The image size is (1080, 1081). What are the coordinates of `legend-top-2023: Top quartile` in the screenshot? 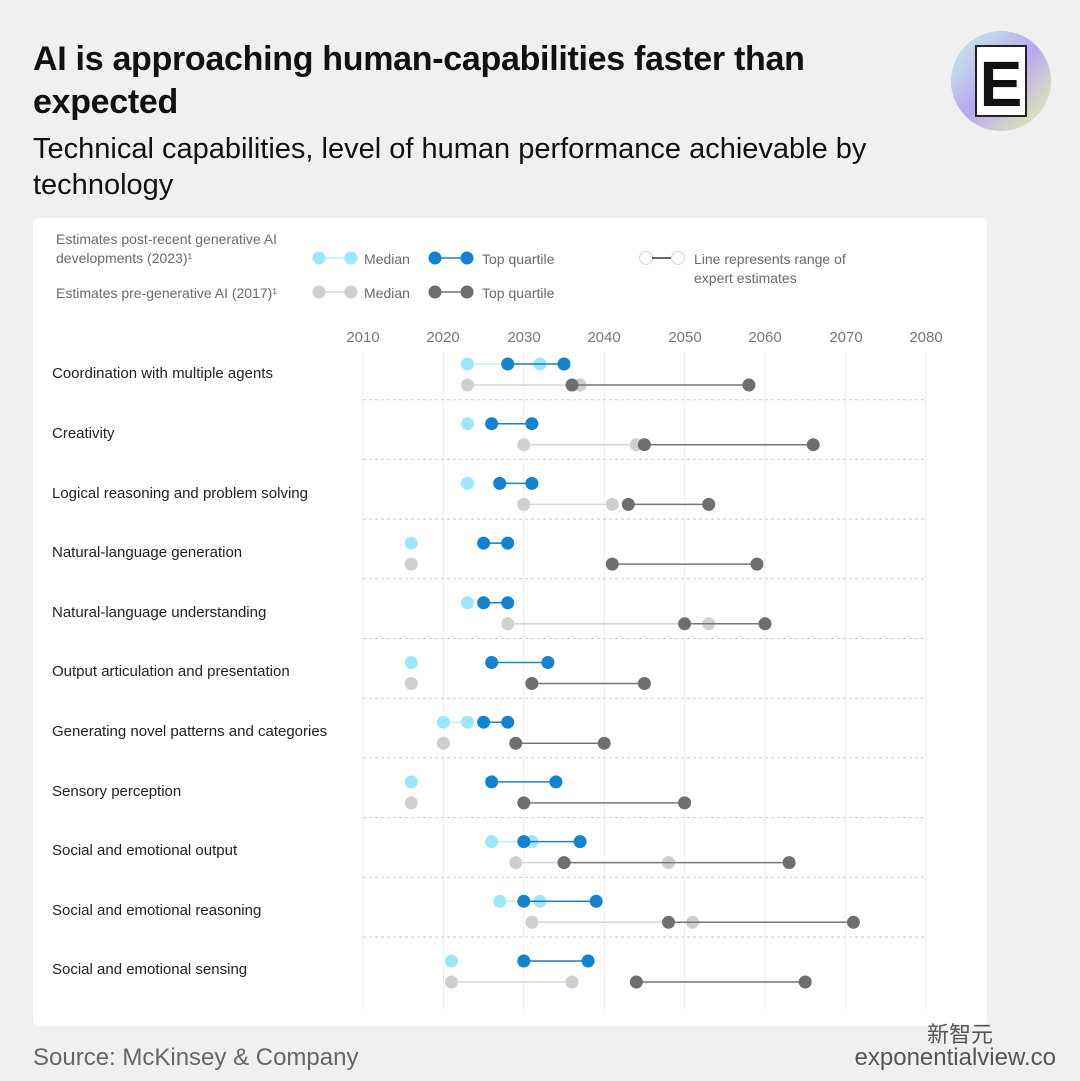 It's located at (518, 259).